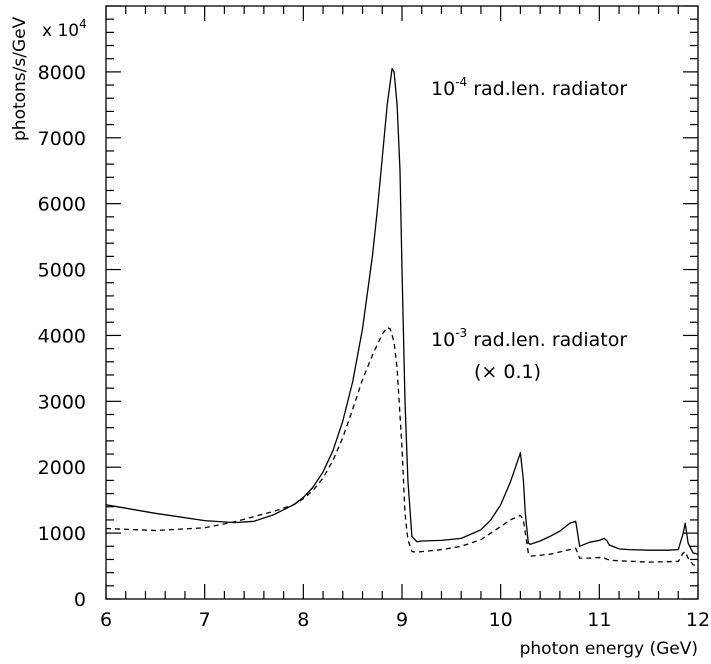 This screenshot has height=664, width=711. I want to click on y-tick-label: 3000, so click(62, 402).